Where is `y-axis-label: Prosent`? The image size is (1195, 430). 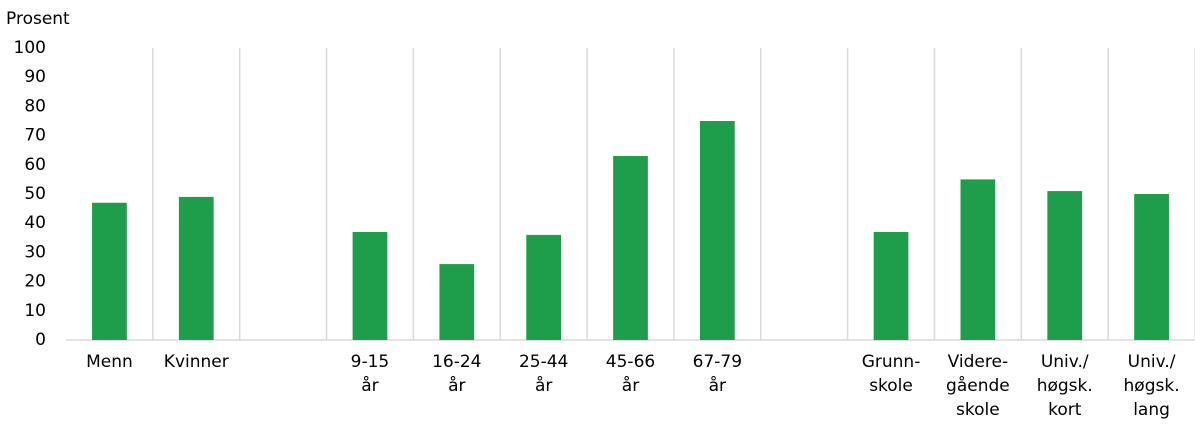
y-axis-label: Prosent is located at coordinates (38, 19).